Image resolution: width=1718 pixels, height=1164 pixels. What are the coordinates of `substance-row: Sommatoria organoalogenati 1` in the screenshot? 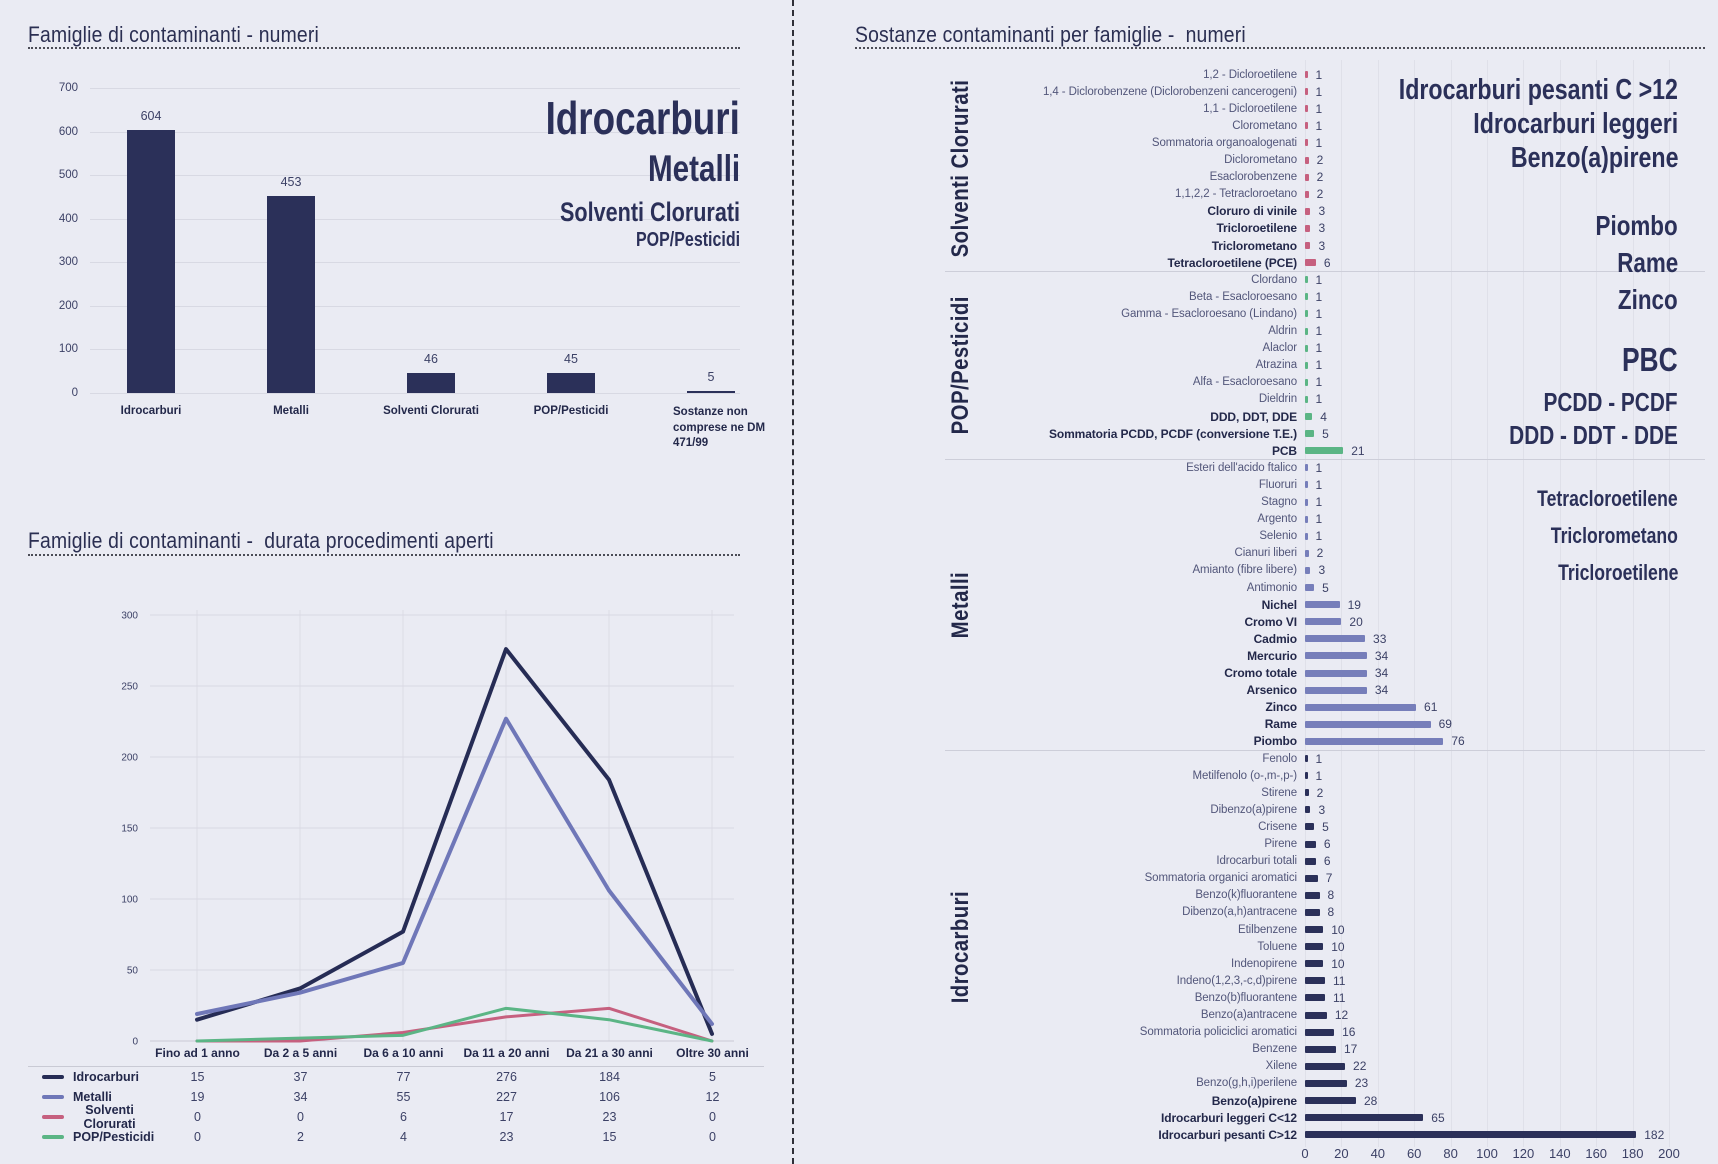 It's located at (1280, 142).